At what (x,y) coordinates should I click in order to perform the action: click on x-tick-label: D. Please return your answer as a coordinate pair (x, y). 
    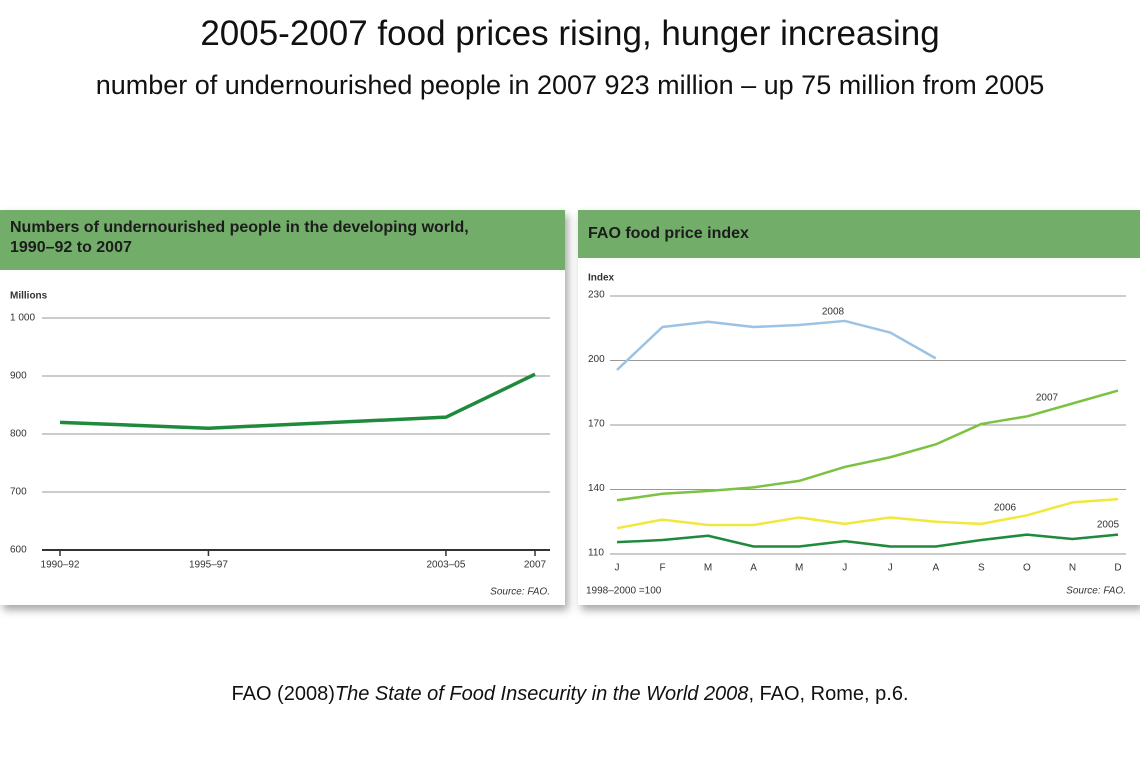
    Looking at the image, I should click on (1117, 568).